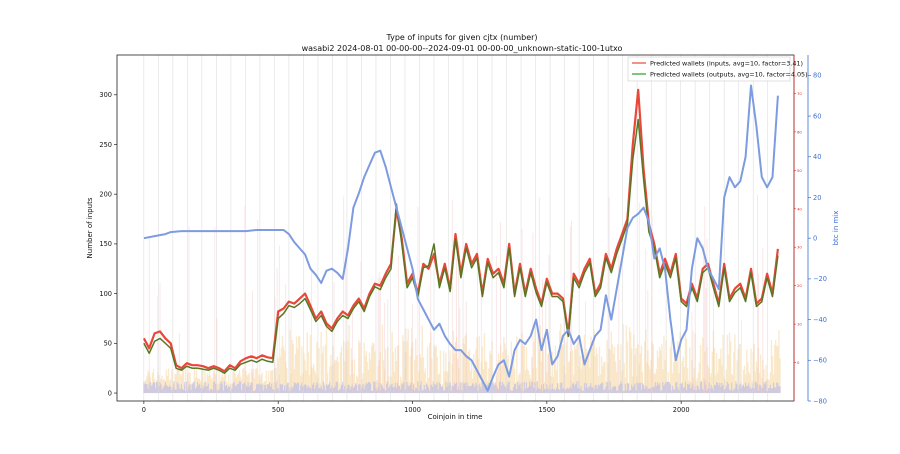 This screenshot has width=900, height=454. What do you see at coordinates (412, 410) in the screenshot?
I see `x-tick-label: 1000` at bounding box center [412, 410].